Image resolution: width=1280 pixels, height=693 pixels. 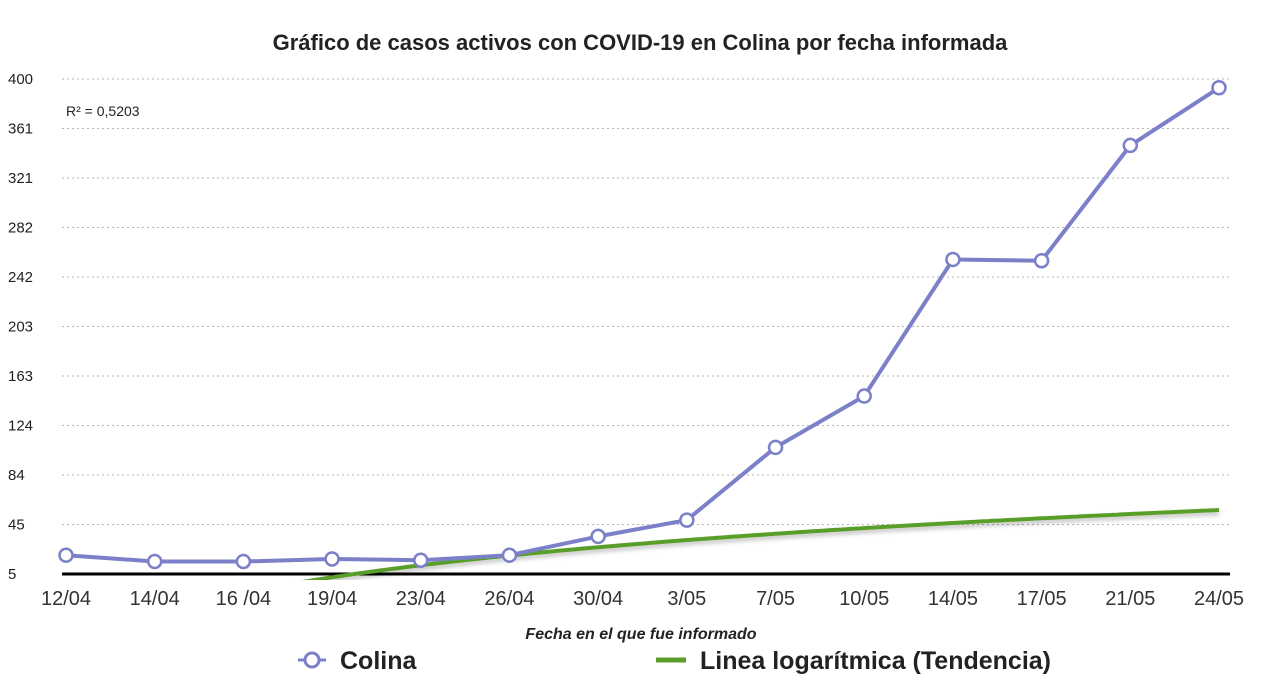 I want to click on legend: Colina Linea logarítmica (Tendencia), so click(x=674, y=661).